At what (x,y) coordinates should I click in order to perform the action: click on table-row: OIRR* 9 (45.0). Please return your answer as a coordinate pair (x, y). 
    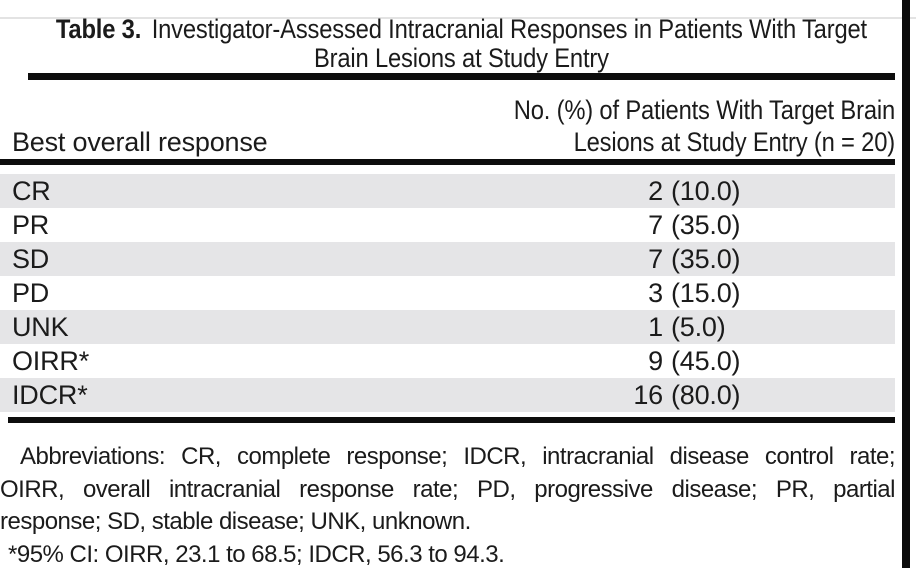
    Looking at the image, I should click on (447, 361).